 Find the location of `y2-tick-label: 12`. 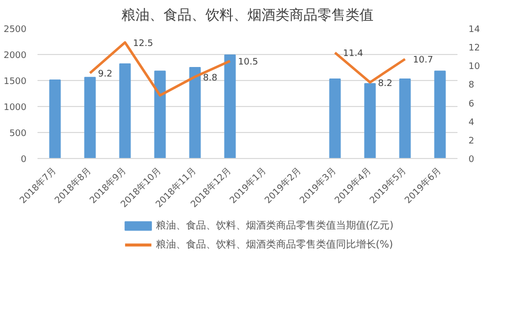

y2-tick-label: 12 is located at coordinates (474, 49).